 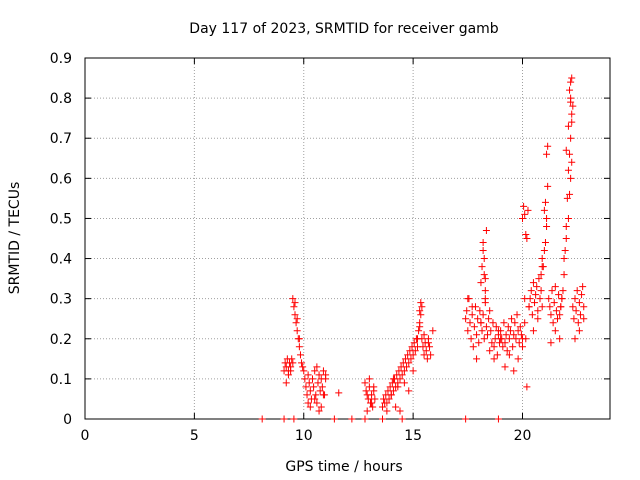 I want to click on y-tick-label: 0.3, so click(x=61, y=300).